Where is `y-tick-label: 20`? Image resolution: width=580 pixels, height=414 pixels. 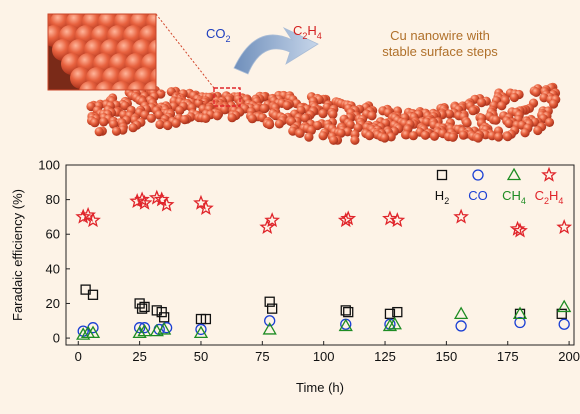
y-tick-label: 20 is located at coordinates (53, 303).